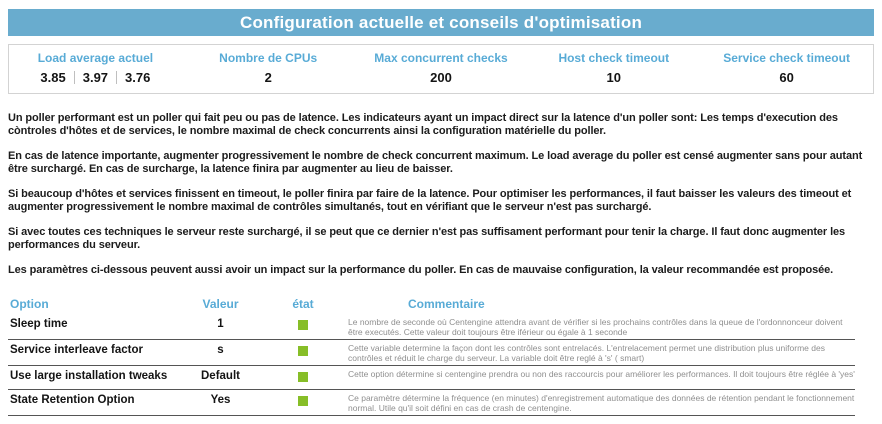 Image resolution: width=882 pixels, height=424 pixels. Describe the element at coordinates (72, 400) in the screenshot. I see `option-name: State Retention Option` at that location.